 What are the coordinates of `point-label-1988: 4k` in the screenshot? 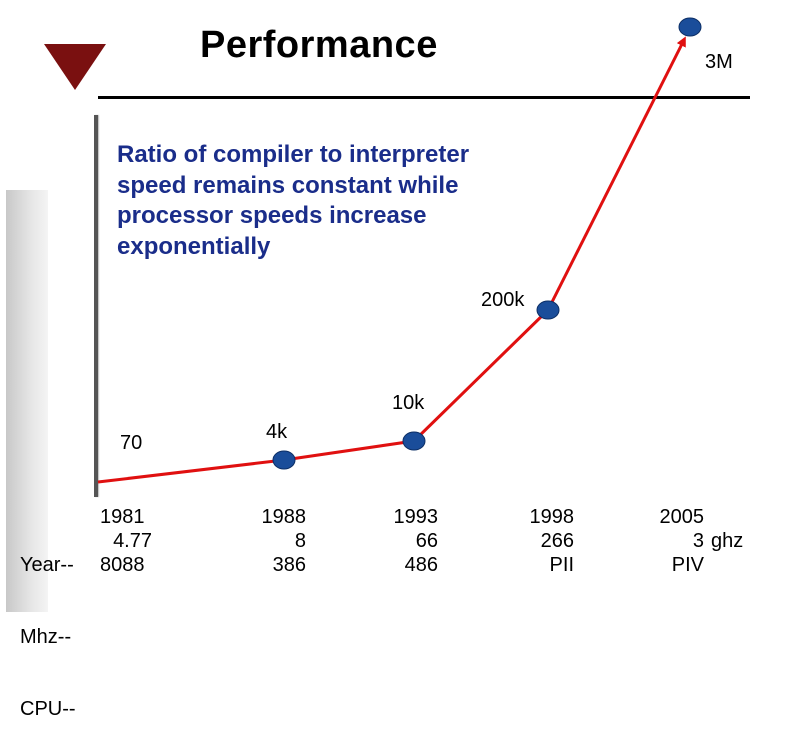 It's located at (277, 432).